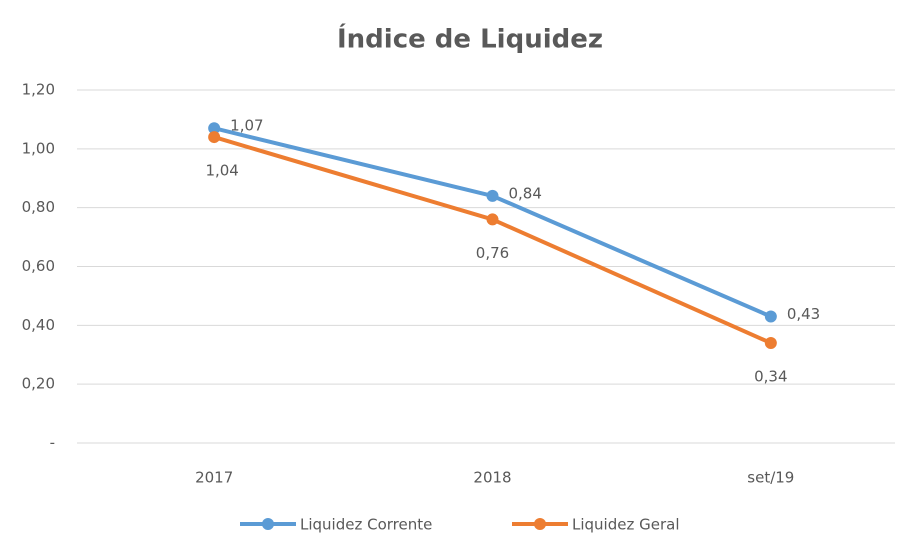  Describe the element at coordinates (221, 171) in the screenshot. I see `data-label: 1,04` at that location.